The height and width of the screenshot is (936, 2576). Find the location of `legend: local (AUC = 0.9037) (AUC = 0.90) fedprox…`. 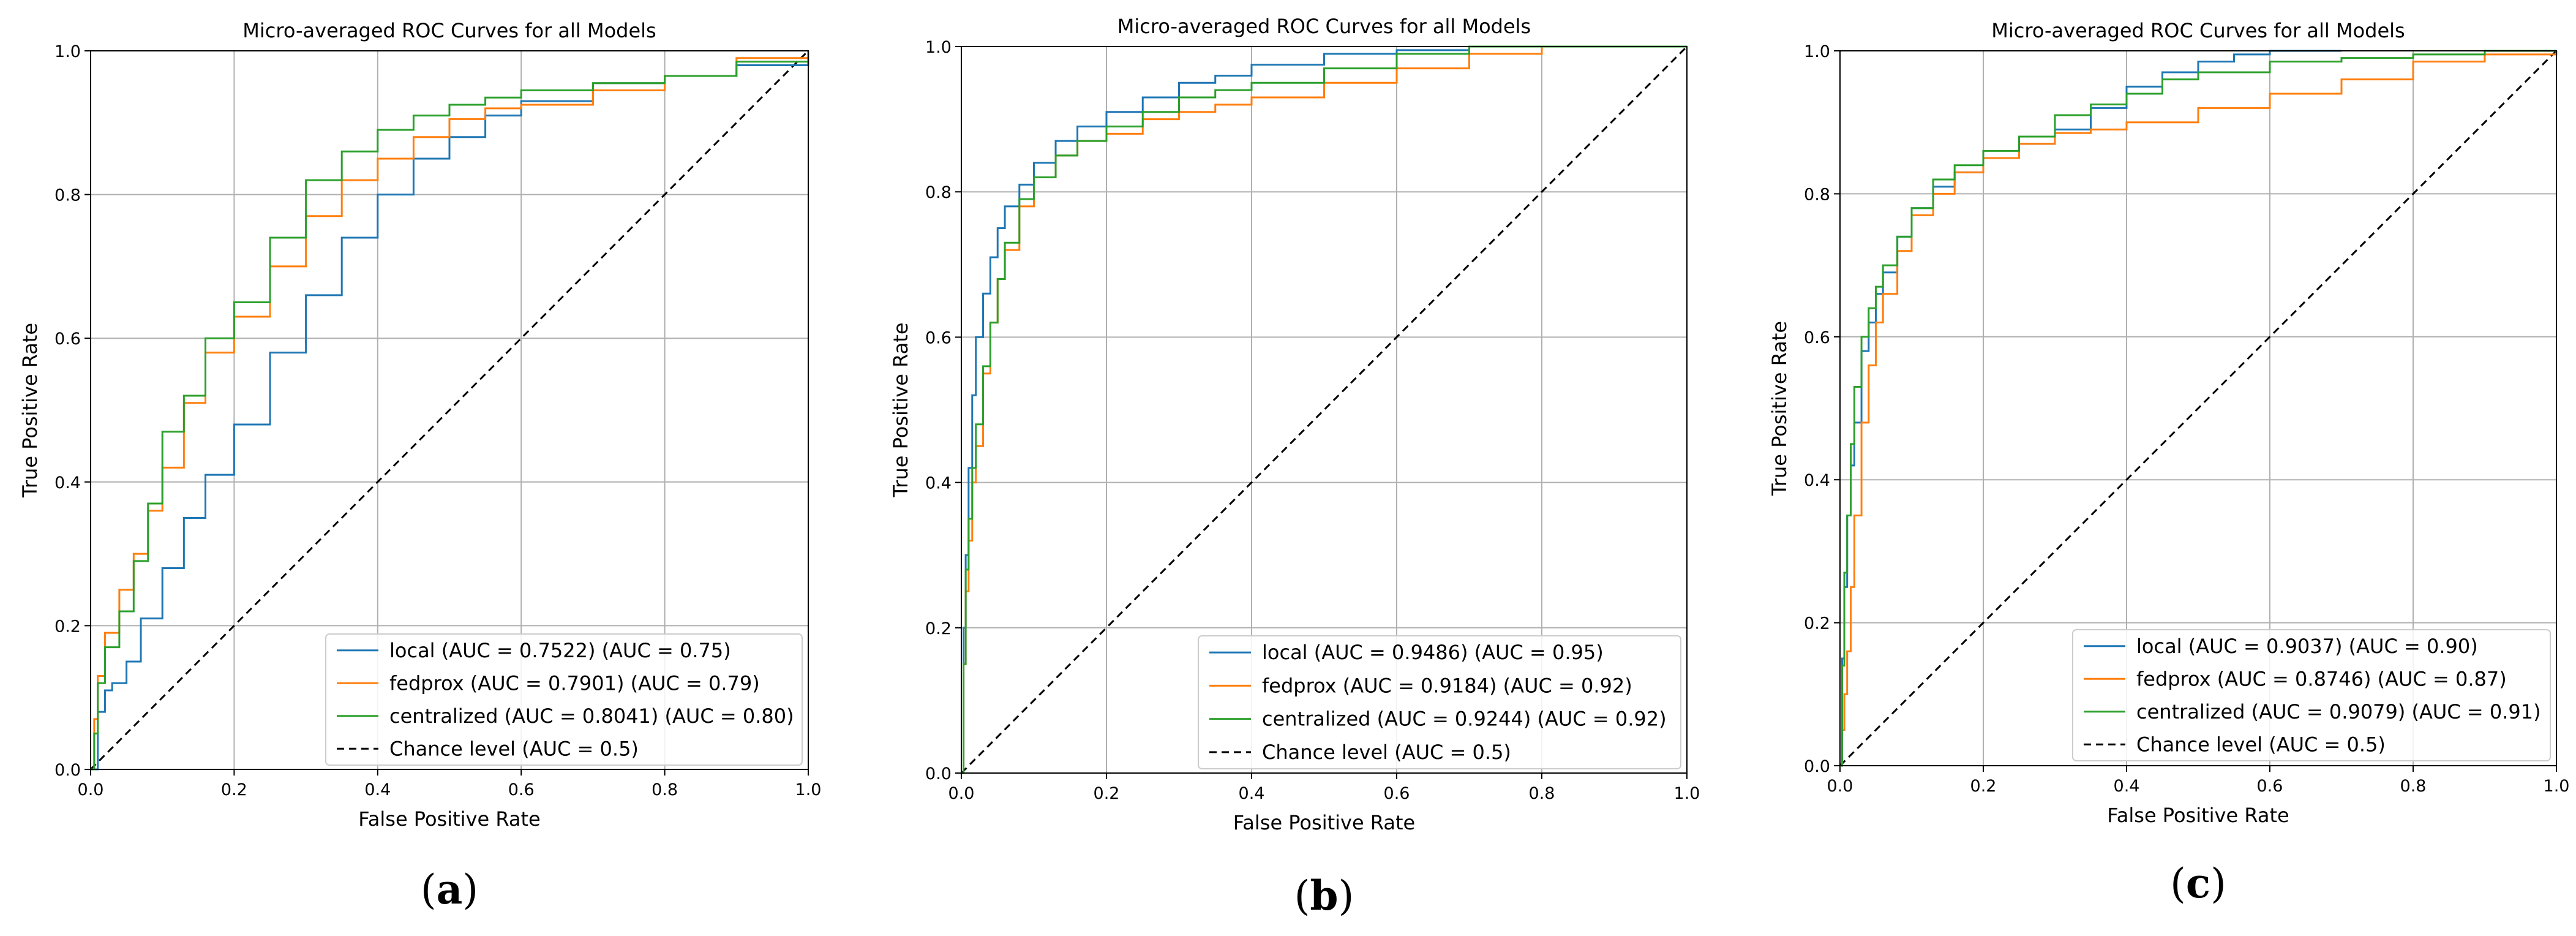

legend: local (AUC = 0.9037) (AUC = 0.90) fedprox… is located at coordinates (2311, 695).